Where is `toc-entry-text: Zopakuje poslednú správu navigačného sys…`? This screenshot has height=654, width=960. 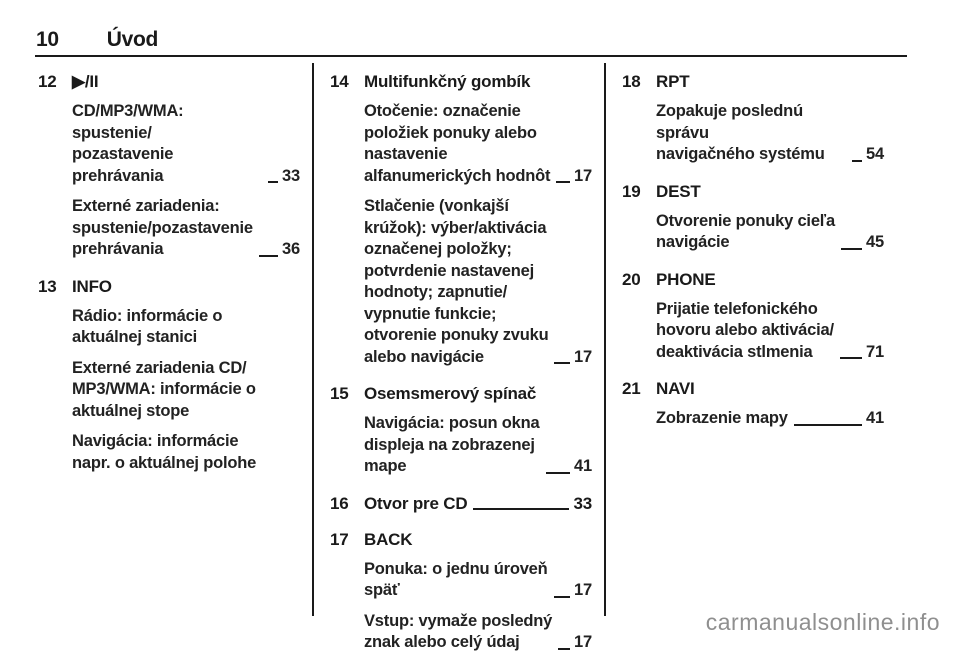 toc-entry-text: Zopakuje poslednú správu navigačného sys… is located at coordinates (740, 132).